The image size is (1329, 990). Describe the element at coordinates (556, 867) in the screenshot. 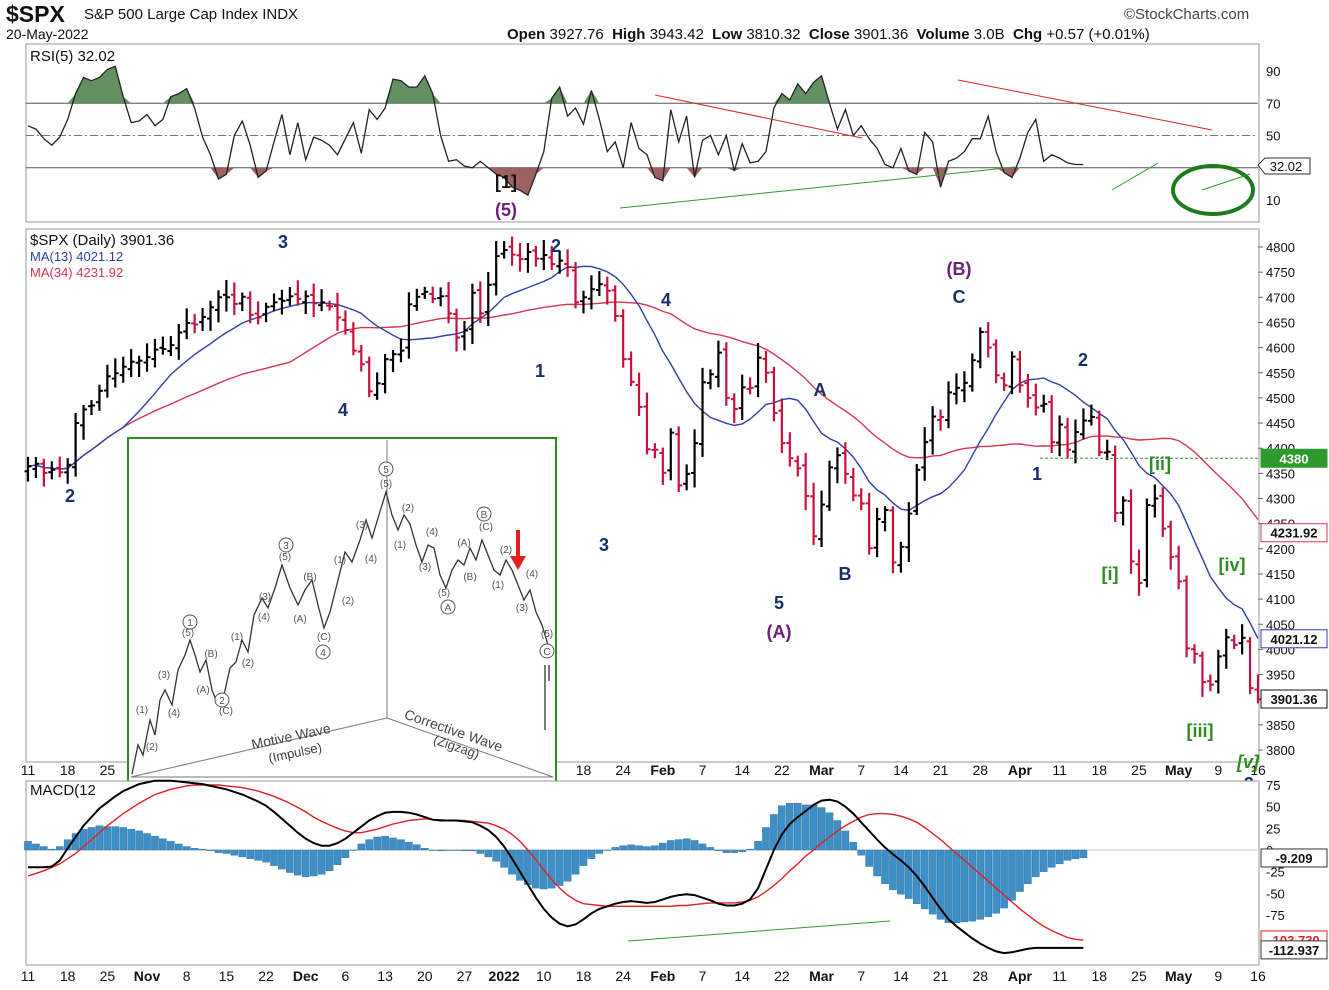

I see `macd-line` at that location.